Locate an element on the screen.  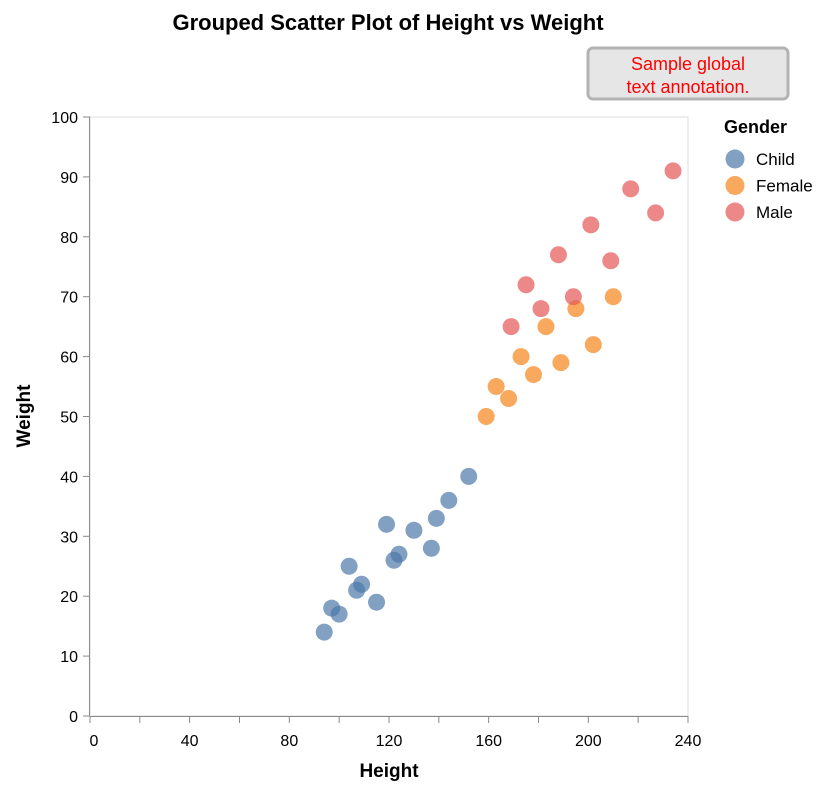
global-annotation: Sample global text annotation. is located at coordinates (688, 73).